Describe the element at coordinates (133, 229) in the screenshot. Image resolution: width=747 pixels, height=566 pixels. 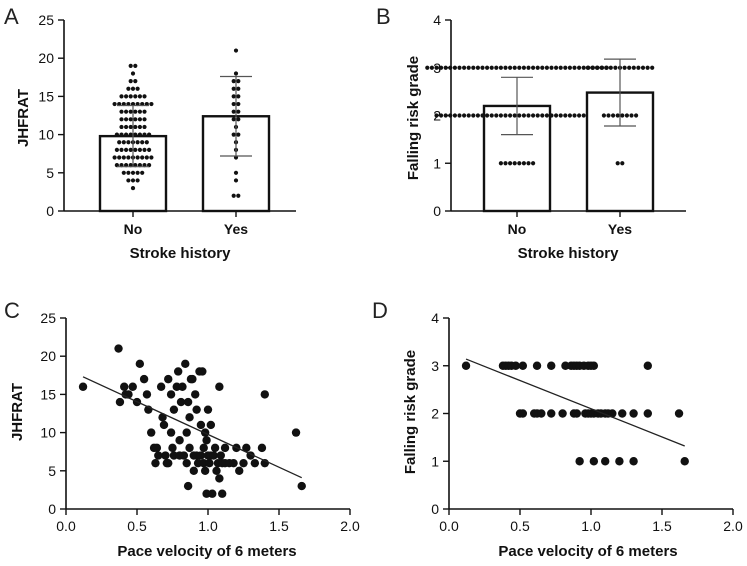
I see `x-tick-label: No` at that location.